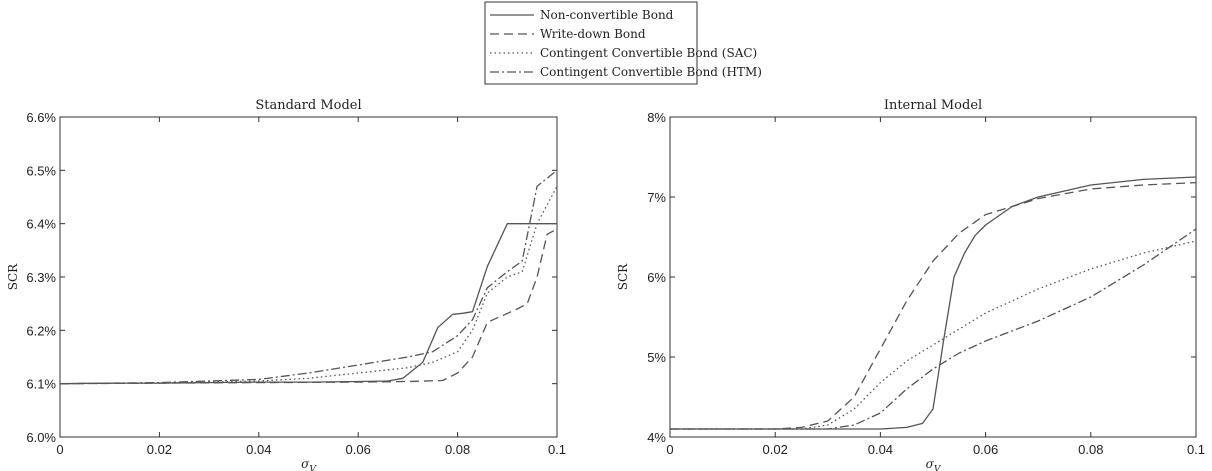 The image size is (1212, 471). What do you see at coordinates (41, 224) in the screenshot?
I see `y-tick-label: 6.4%` at bounding box center [41, 224].